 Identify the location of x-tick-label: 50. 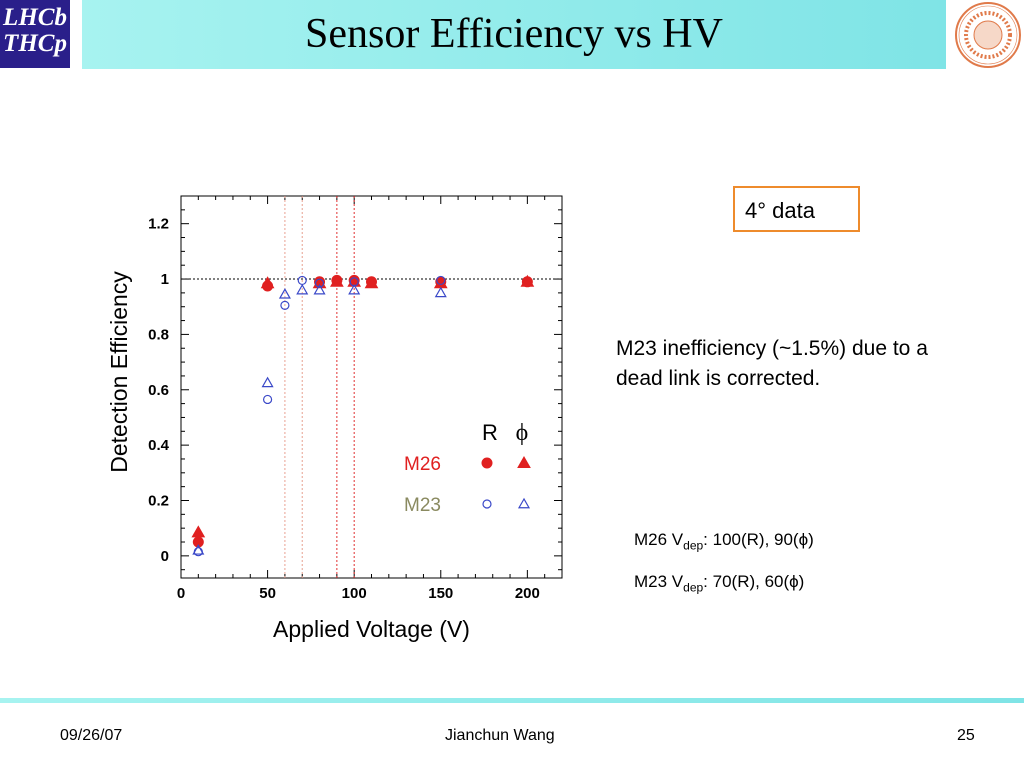
(267, 593).